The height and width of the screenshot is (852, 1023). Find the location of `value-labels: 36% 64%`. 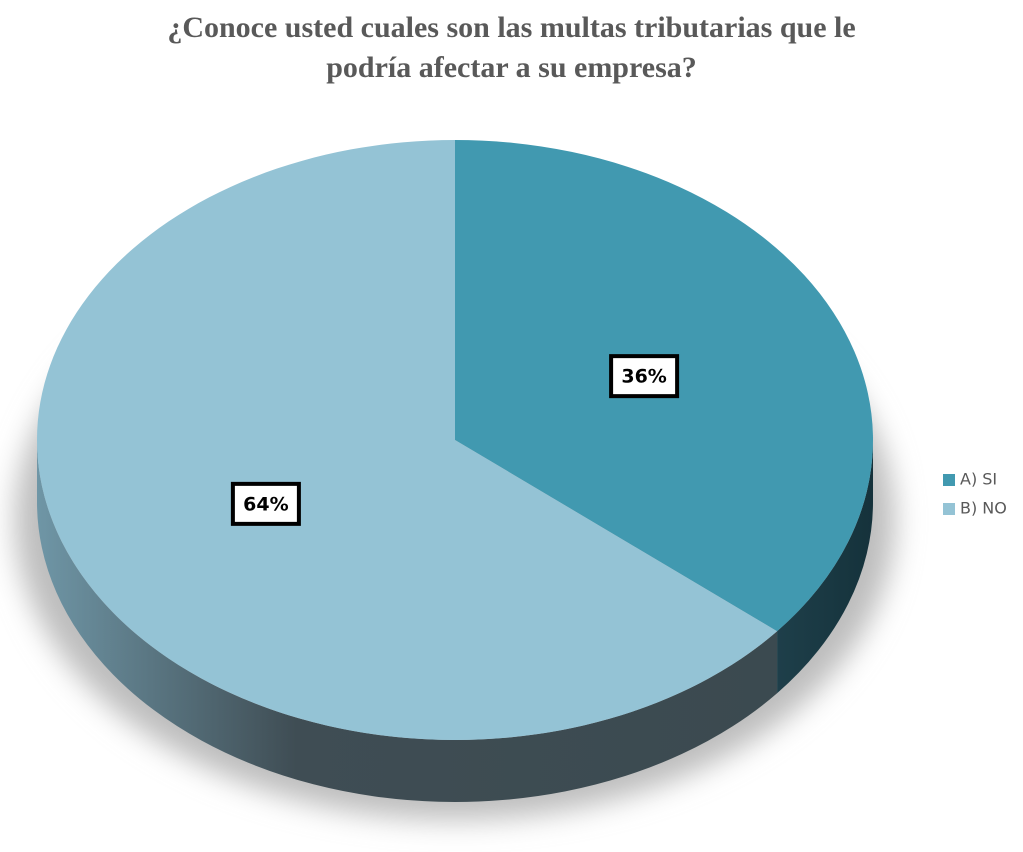

value-labels: 36% 64% is located at coordinates (455, 440).